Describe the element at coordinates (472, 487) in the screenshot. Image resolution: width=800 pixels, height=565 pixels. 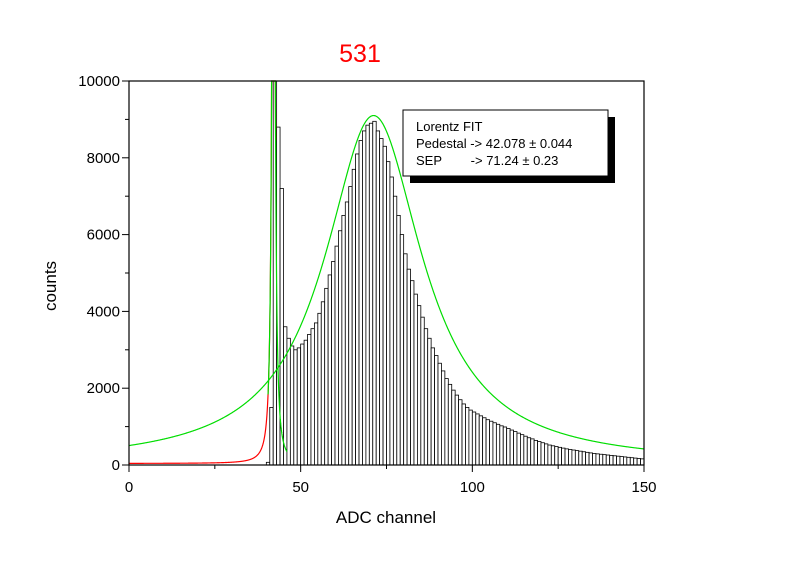
I see `x-tick-label: 100` at that location.